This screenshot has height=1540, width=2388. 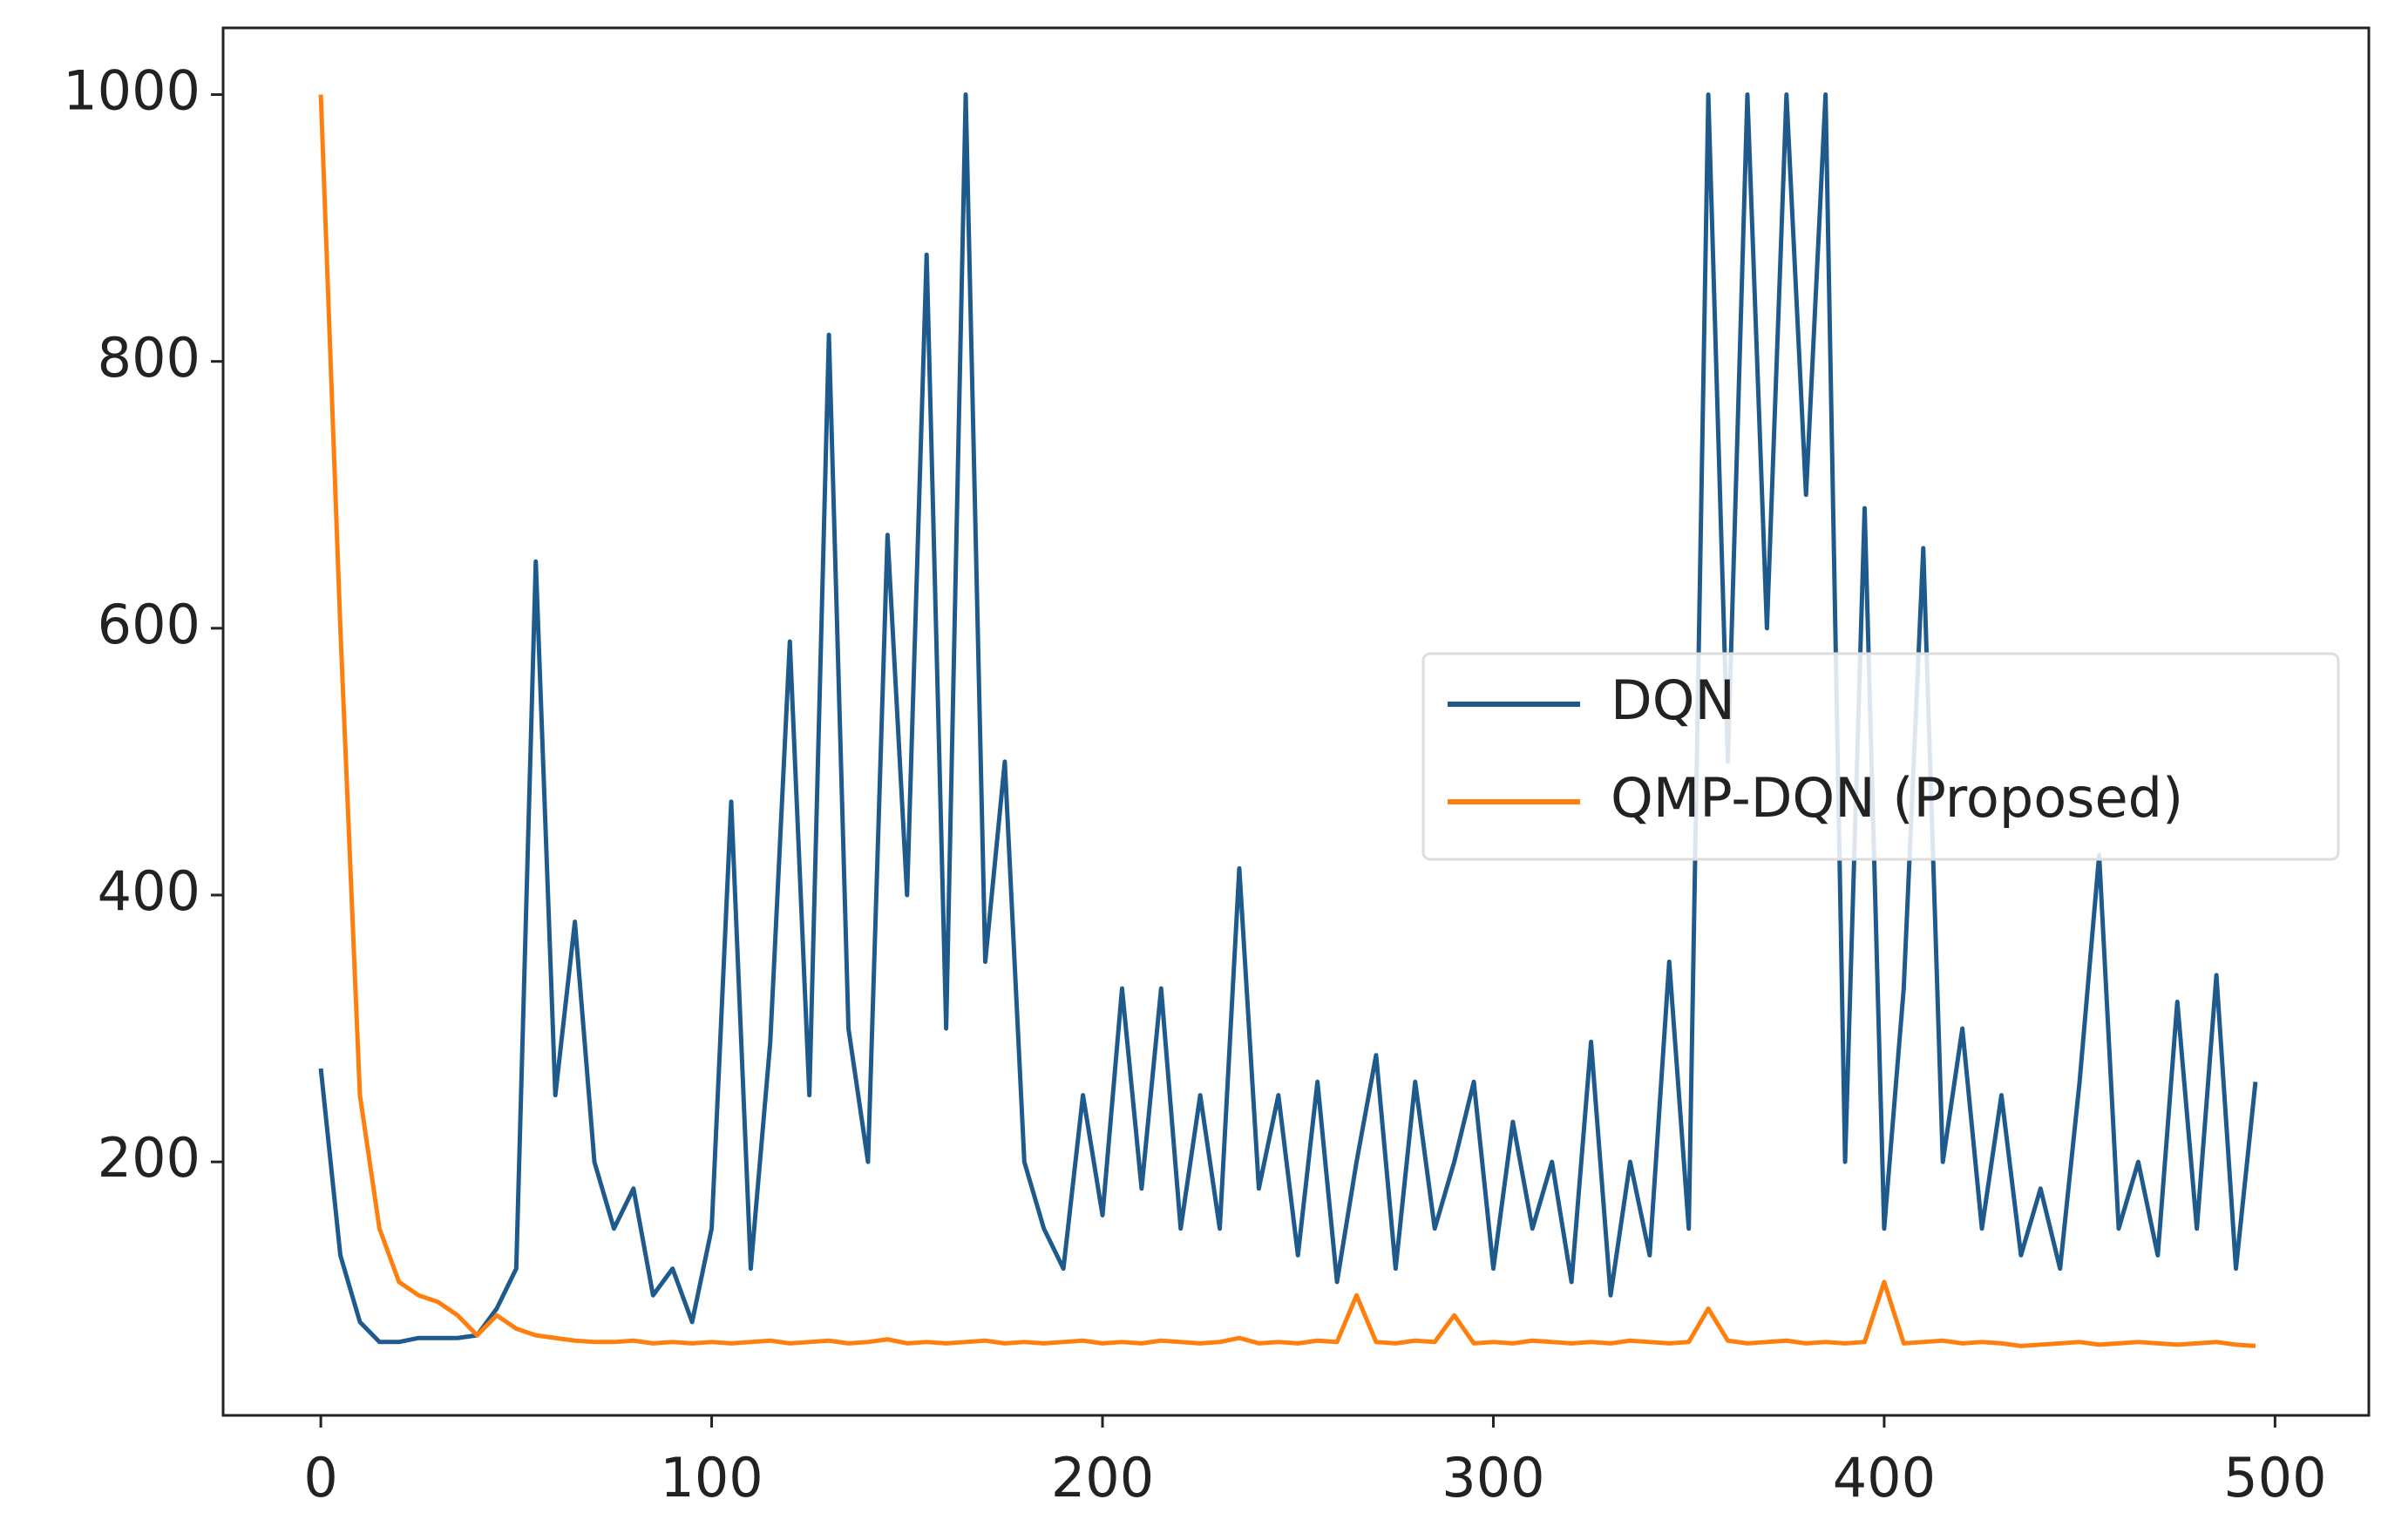 I want to click on x-tick-label: 400, so click(x=1884, y=1477).